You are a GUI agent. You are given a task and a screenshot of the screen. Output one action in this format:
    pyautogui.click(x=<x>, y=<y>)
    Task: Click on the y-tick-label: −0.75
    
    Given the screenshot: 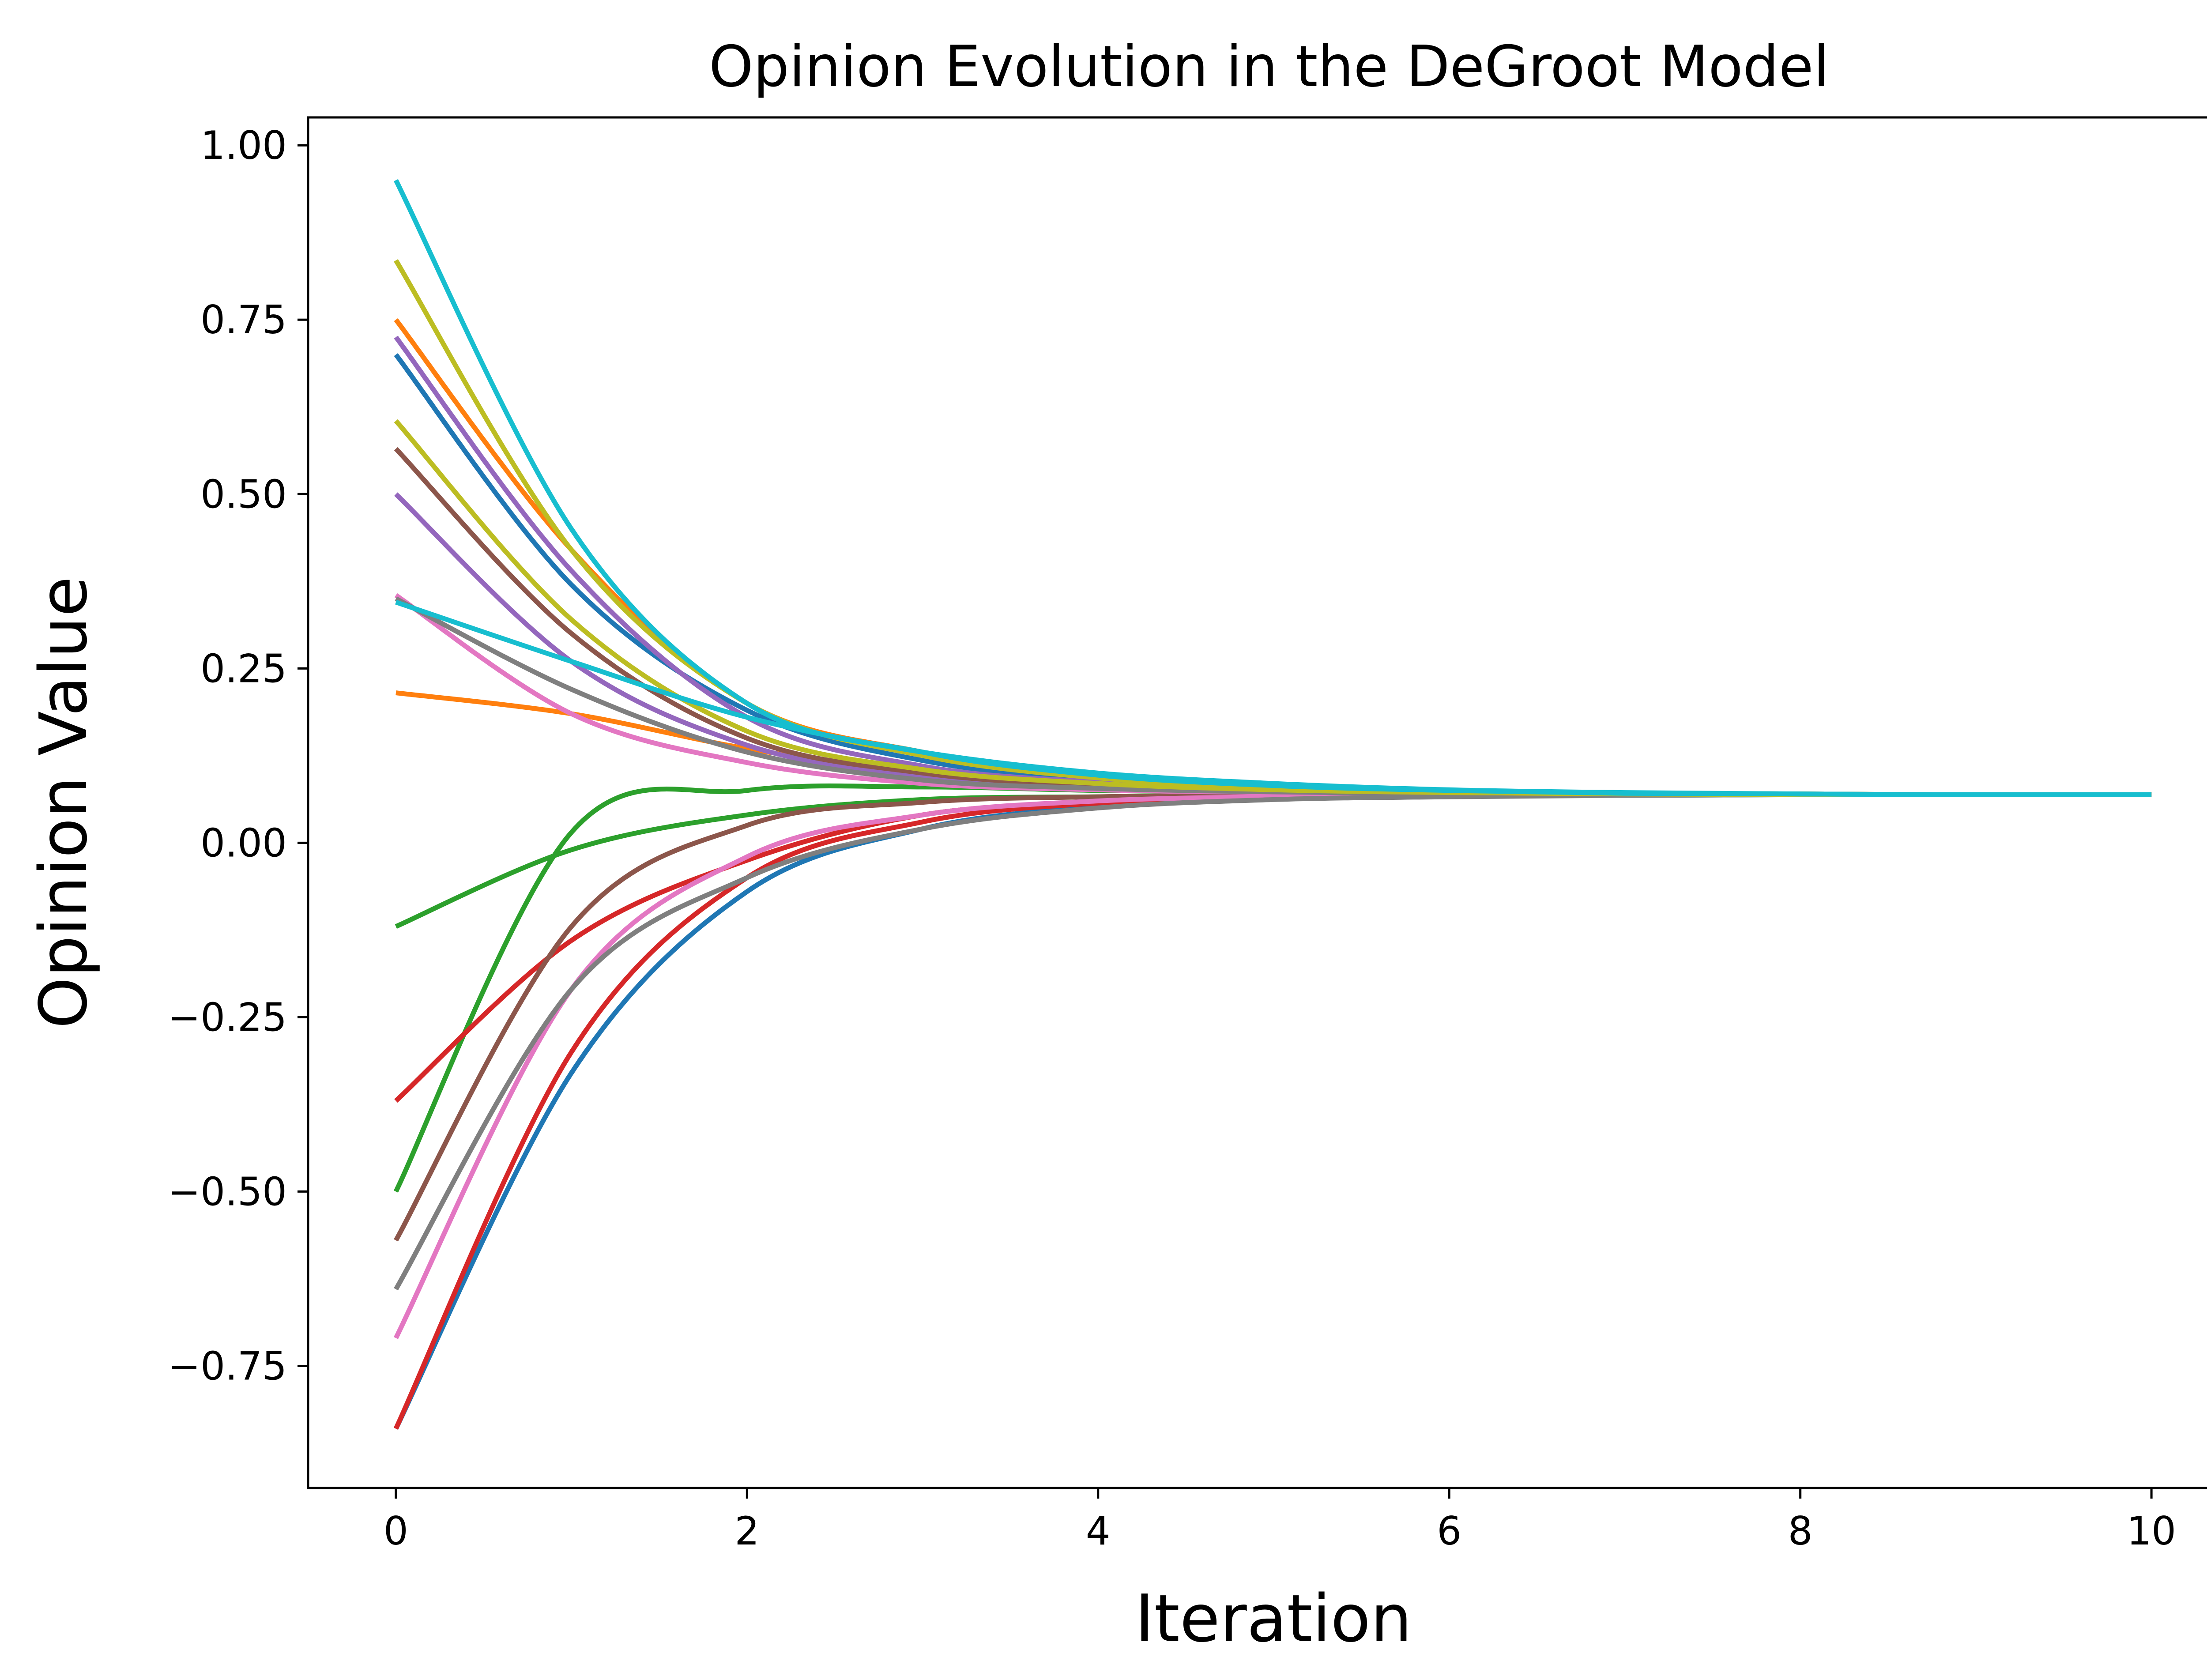 What is the action you would take?
    pyautogui.click(x=227, y=1366)
    